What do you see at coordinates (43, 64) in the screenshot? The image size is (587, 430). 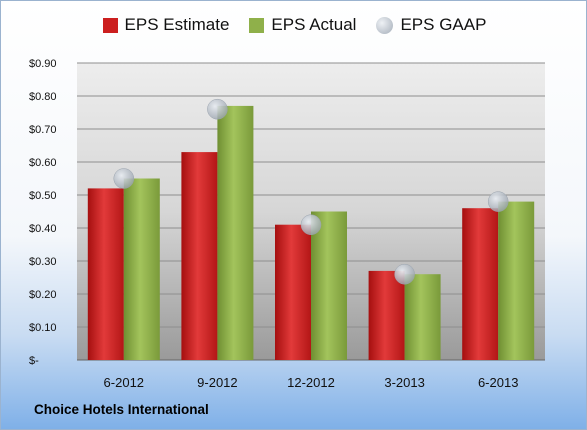 I see `y-tick-label: $0.90` at bounding box center [43, 64].